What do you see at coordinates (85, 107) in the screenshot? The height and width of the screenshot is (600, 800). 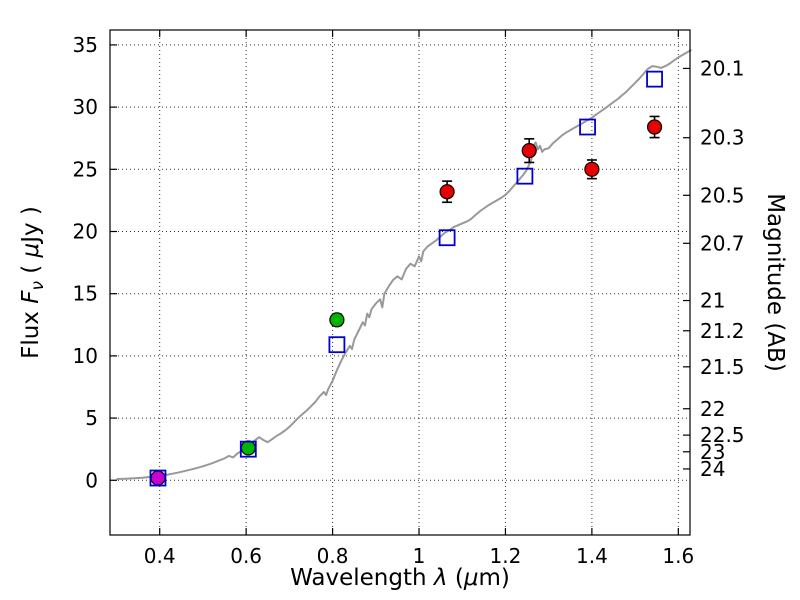 I see `y-left-tick-label: 30` at bounding box center [85, 107].